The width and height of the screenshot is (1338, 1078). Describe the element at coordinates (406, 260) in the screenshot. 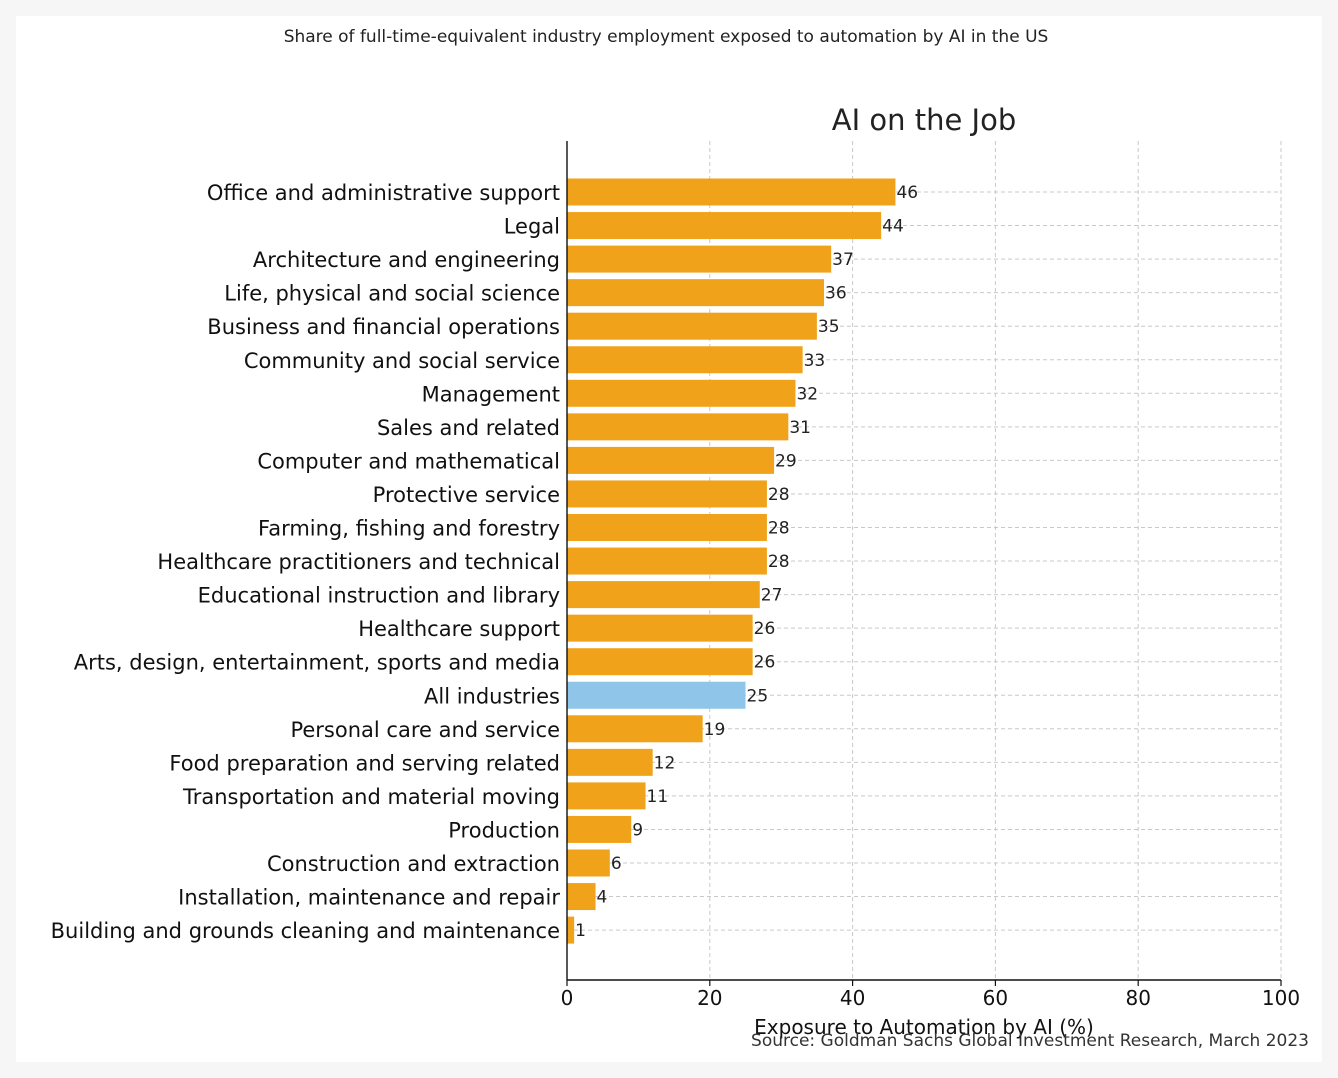

I see `category-label: Architecture and engineering` at that location.